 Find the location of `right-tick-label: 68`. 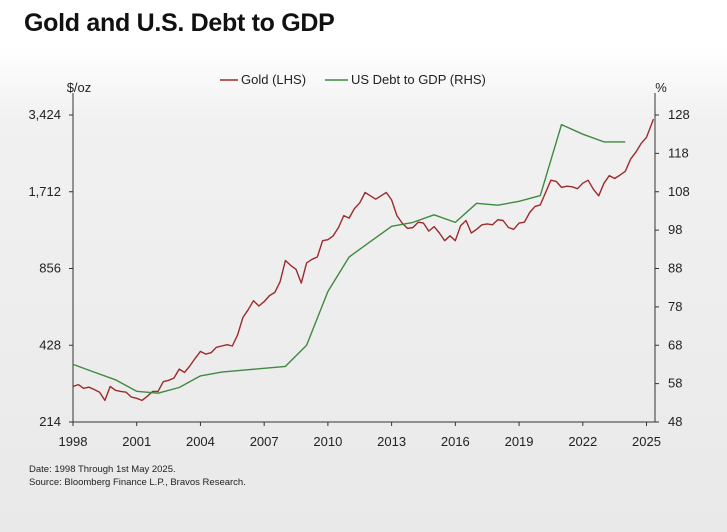

right-tick-label: 68 is located at coordinates (675, 344).